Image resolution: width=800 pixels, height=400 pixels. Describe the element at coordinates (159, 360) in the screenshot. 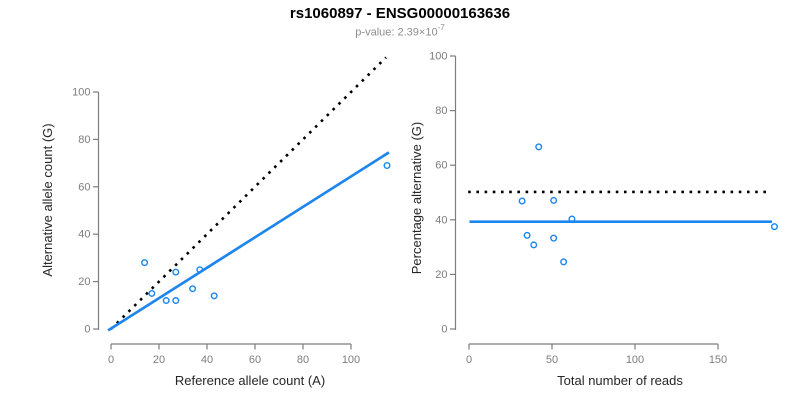

I see `x-tick-label: 20` at that location.